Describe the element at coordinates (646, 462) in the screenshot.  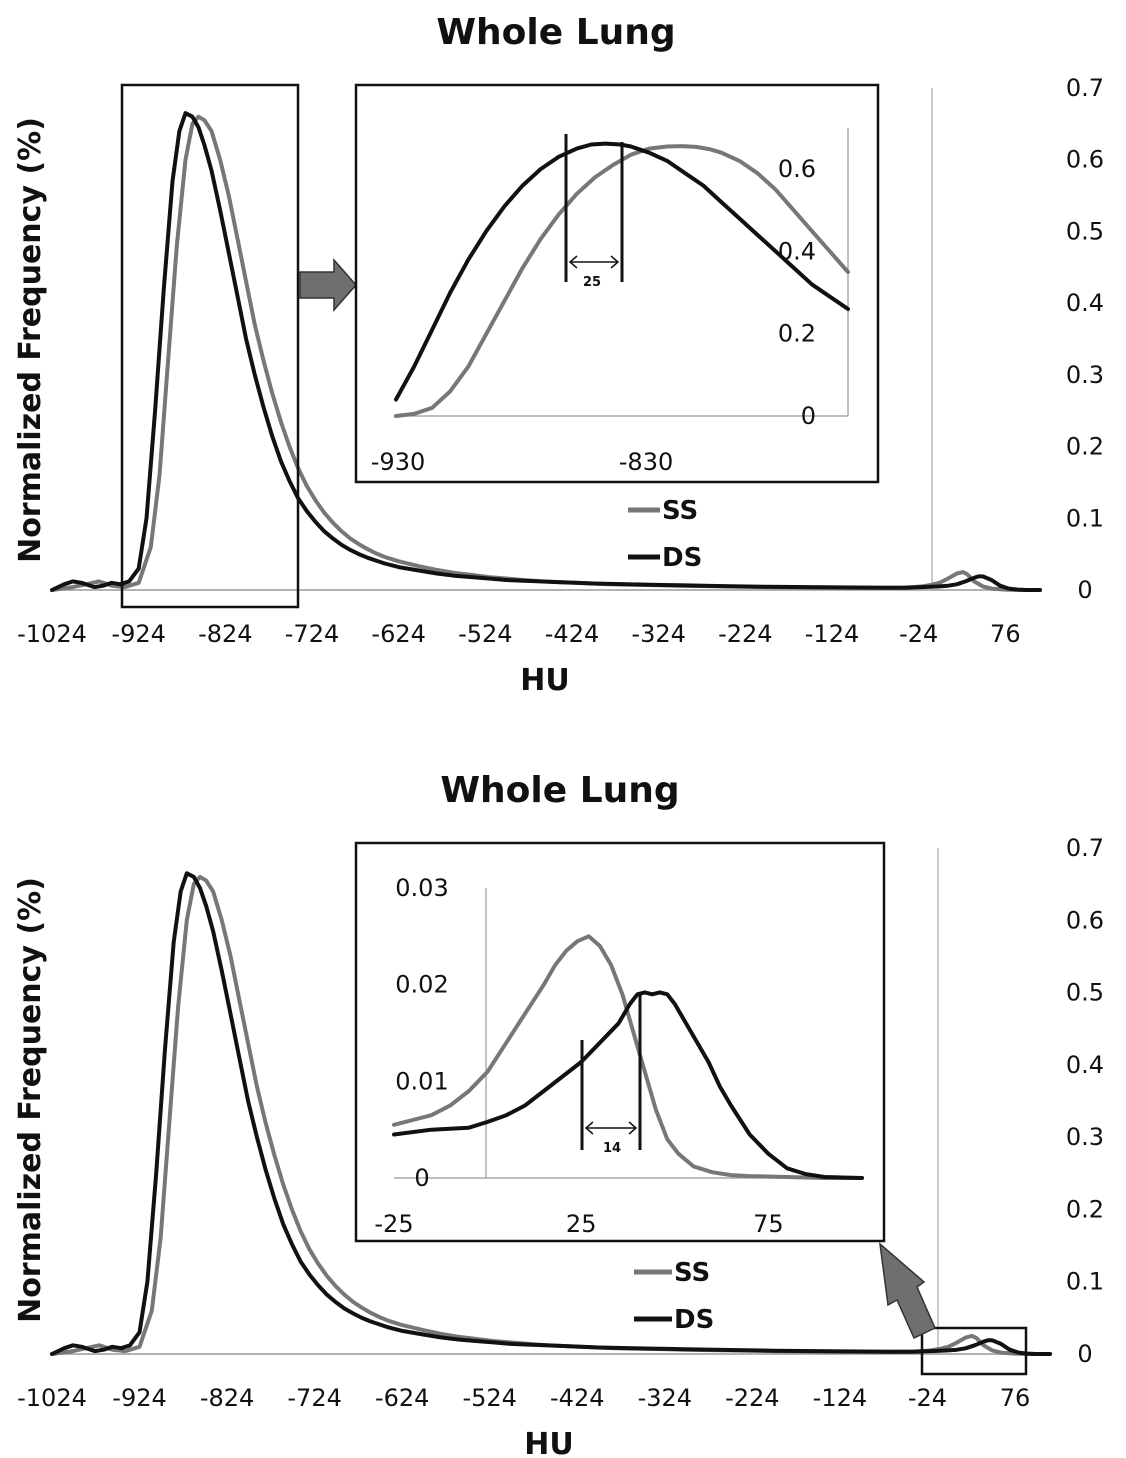
I see `inset-x-tick-label: -830` at that location.